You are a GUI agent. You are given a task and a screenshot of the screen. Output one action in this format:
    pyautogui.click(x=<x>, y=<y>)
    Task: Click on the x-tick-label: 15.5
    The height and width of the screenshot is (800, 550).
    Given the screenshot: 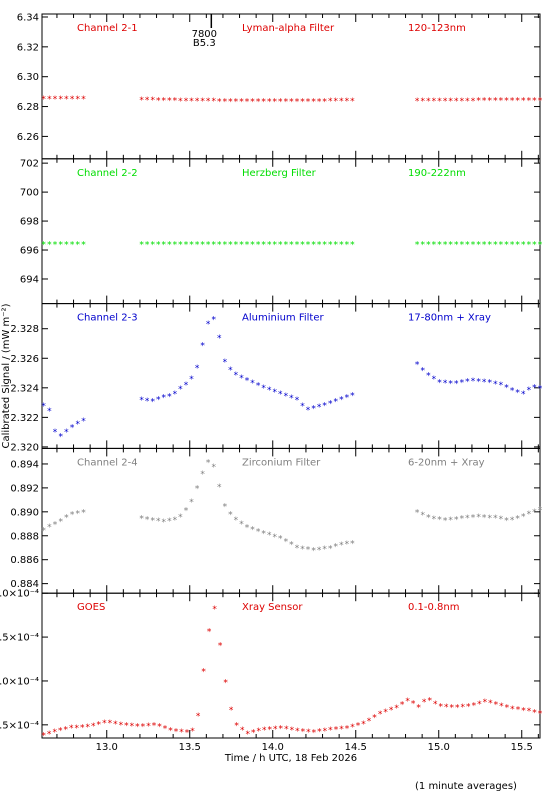 What is the action you would take?
    pyautogui.click(x=522, y=747)
    